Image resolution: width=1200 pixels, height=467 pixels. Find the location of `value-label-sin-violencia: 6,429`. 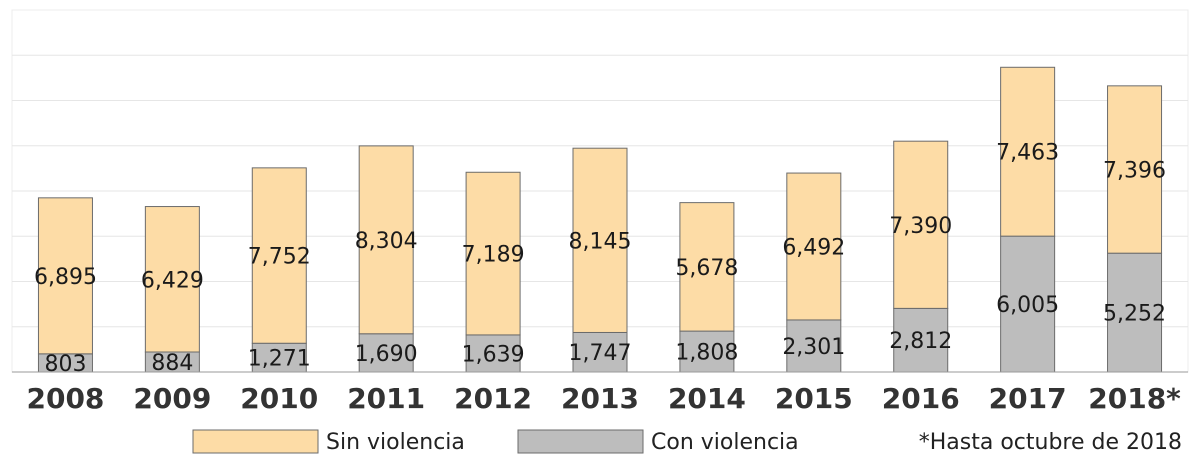

value-label-sin-violencia: 6,429 is located at coordinates (172, 280).